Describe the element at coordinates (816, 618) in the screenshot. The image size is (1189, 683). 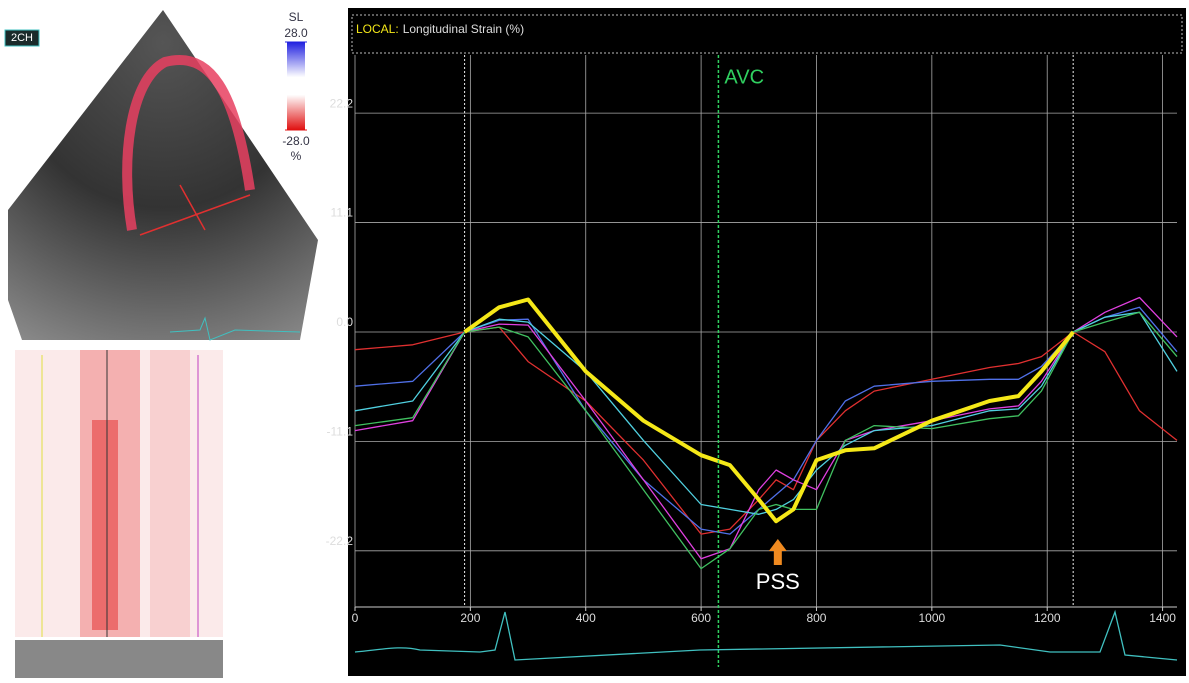
I see `x-tick-label: 800` at that location.